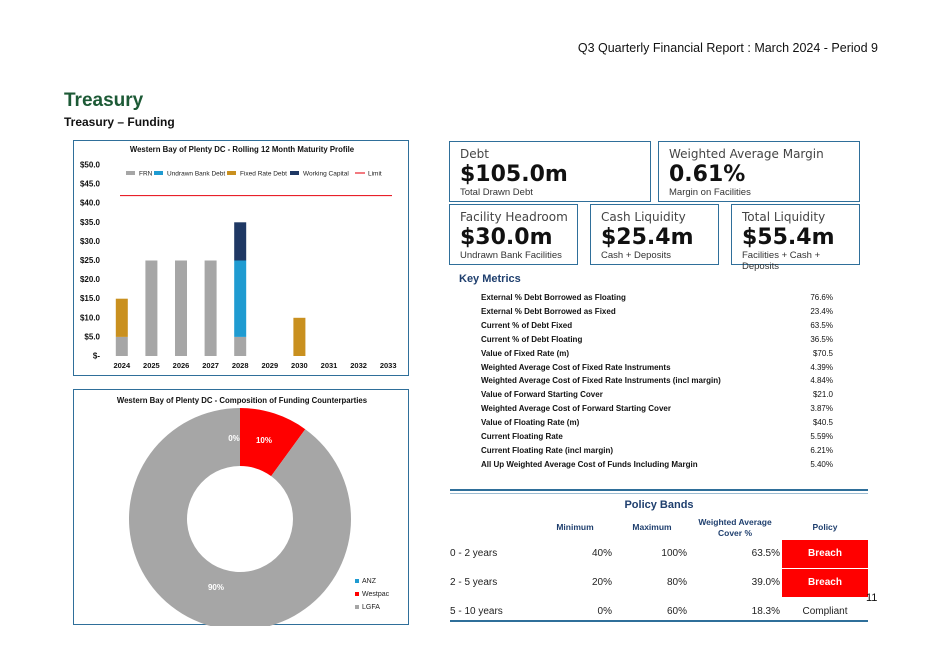  I want to click on x-tick-label: 2026, so click(181, 365).